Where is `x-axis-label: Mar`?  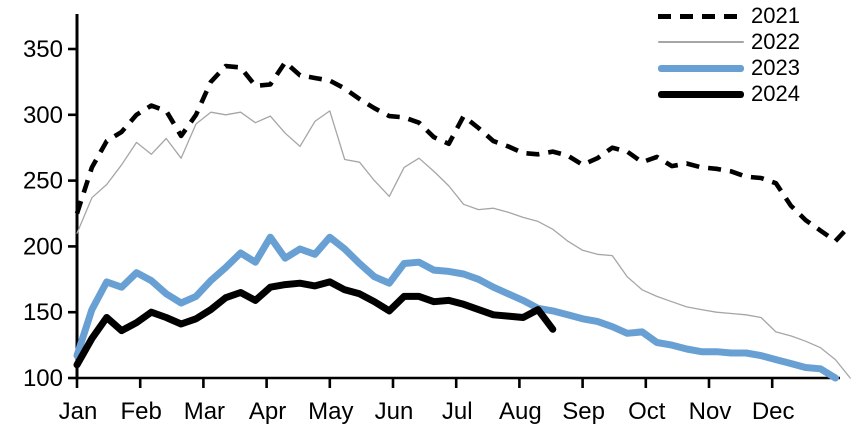
x-axis-label: Mar is located at coordinates (204, 411).